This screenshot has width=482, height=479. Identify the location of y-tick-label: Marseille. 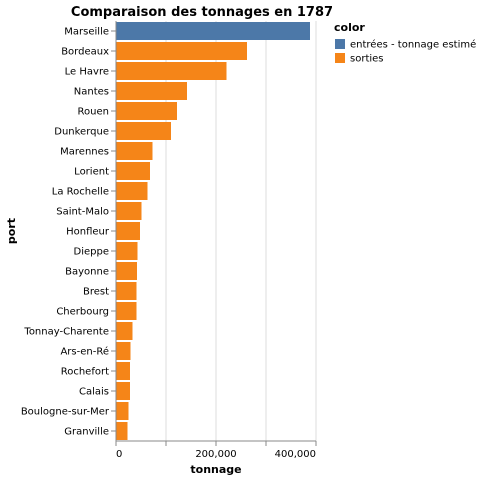
(86, 32).